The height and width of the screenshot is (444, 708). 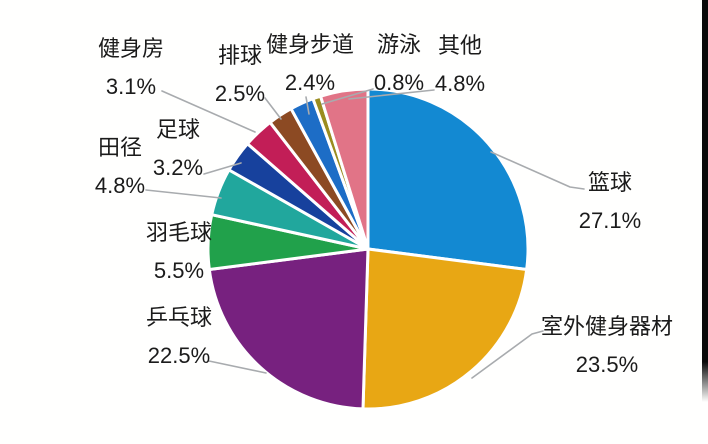 What do you see at coordinates (177, 129) in the screenshot?
I see `slice-label-football-name: 足球` at bounding box center [177, 129].